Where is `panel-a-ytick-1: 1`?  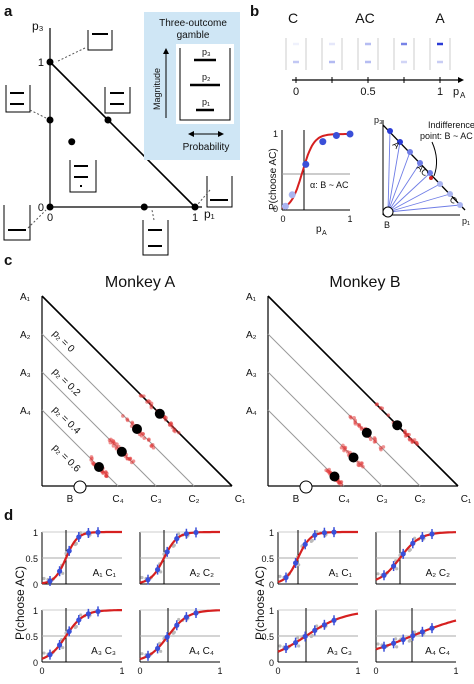
panel-a-ytick-1: 1 is located at coordinates (41, 63).